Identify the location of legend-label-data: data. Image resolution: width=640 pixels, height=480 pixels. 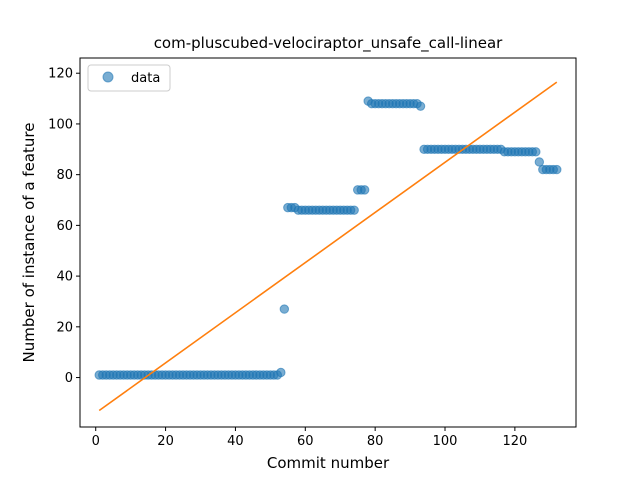
(145, 78).